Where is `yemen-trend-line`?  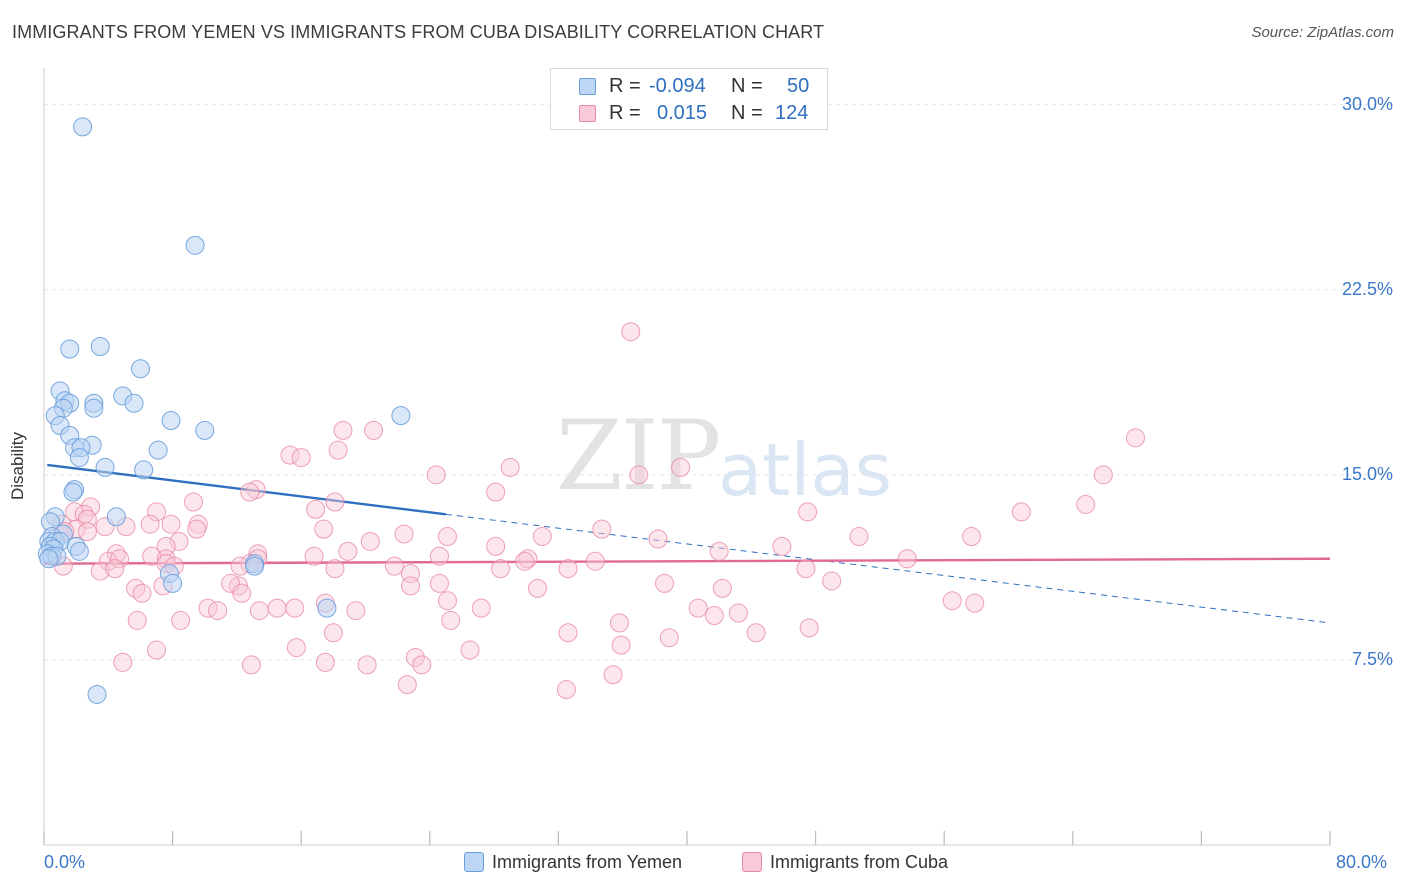
yemen-trend-line is located at coordinates (247, 489).